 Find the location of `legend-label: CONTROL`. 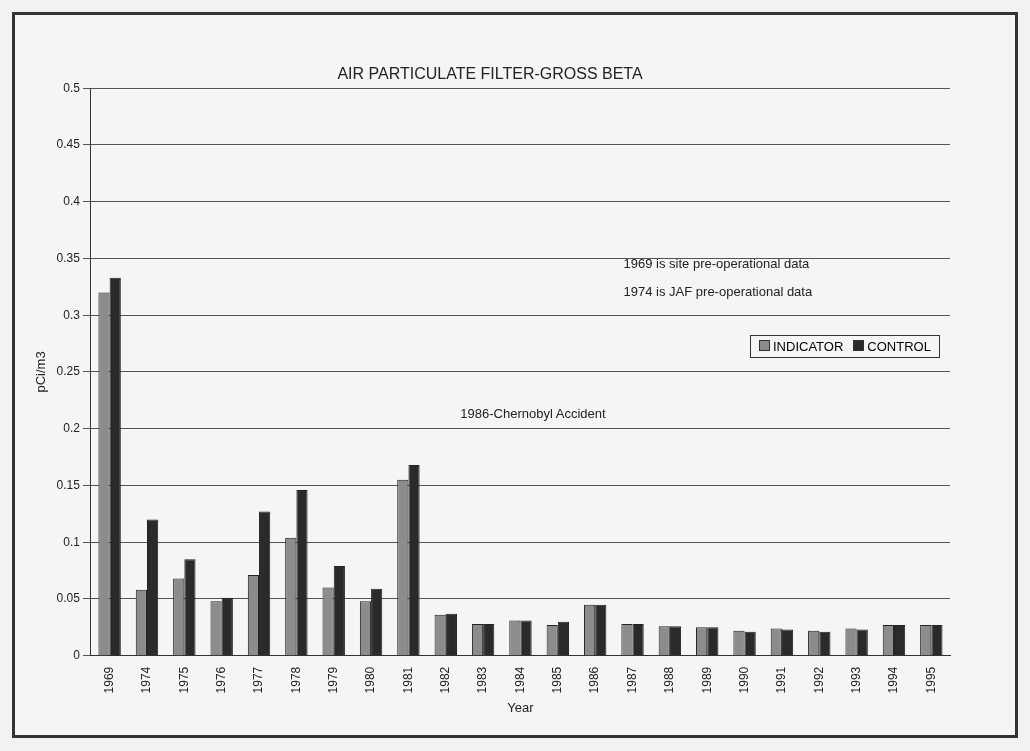

legend-label: CONTROL is located at coordinates (898, 347).